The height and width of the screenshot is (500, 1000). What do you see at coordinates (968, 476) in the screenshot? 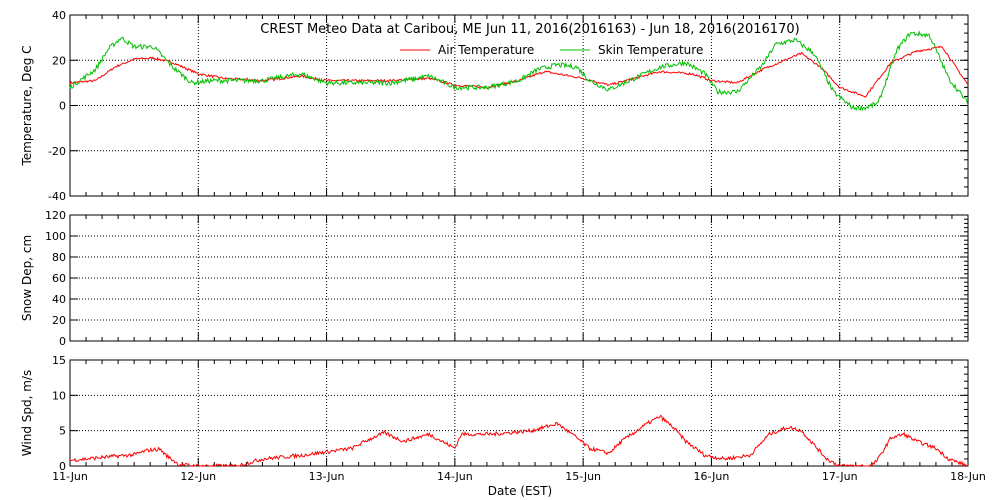
I see `x-tick-label: 18-Jun` at bounding box center [968, 476].